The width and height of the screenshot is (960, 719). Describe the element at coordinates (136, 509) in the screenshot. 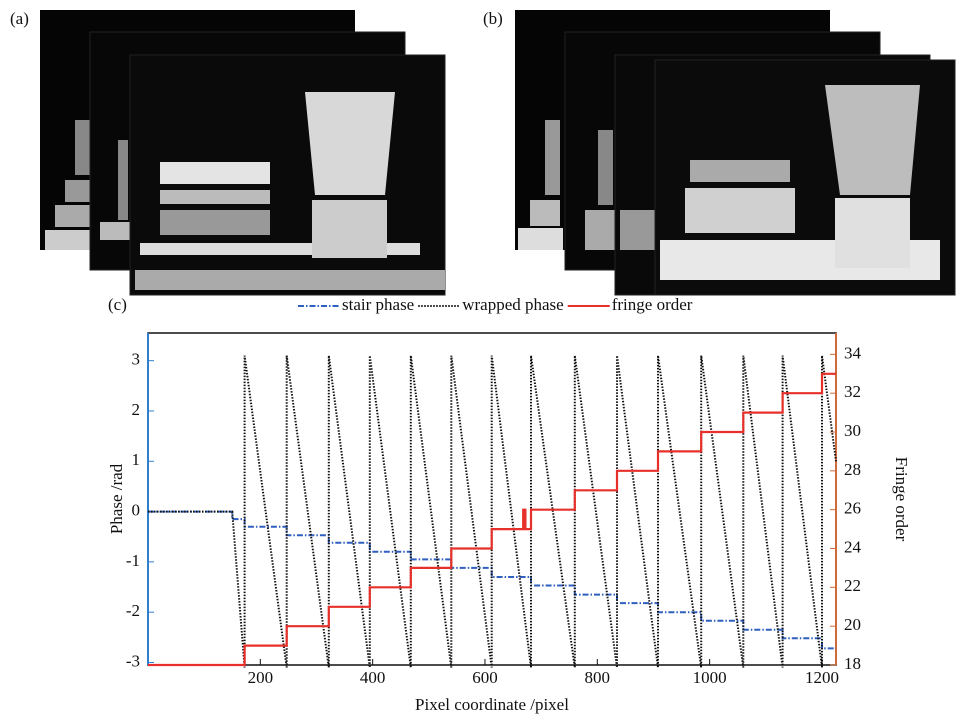

I see `y-tick-label: 0` at that location.